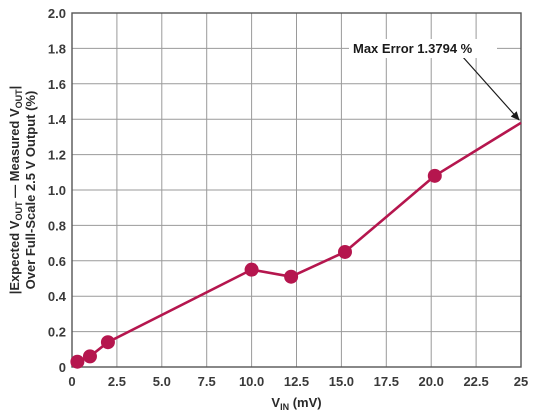  I want to click on y-axis-label-line2: Over Full-Scale 2.5 V Output (%), so click(30, 190).